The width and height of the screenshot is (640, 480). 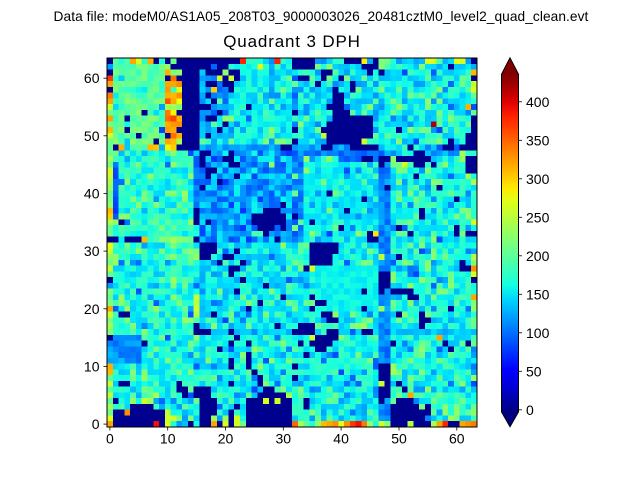 I want to click on svg-text: 400, so click(x=538, y=102).